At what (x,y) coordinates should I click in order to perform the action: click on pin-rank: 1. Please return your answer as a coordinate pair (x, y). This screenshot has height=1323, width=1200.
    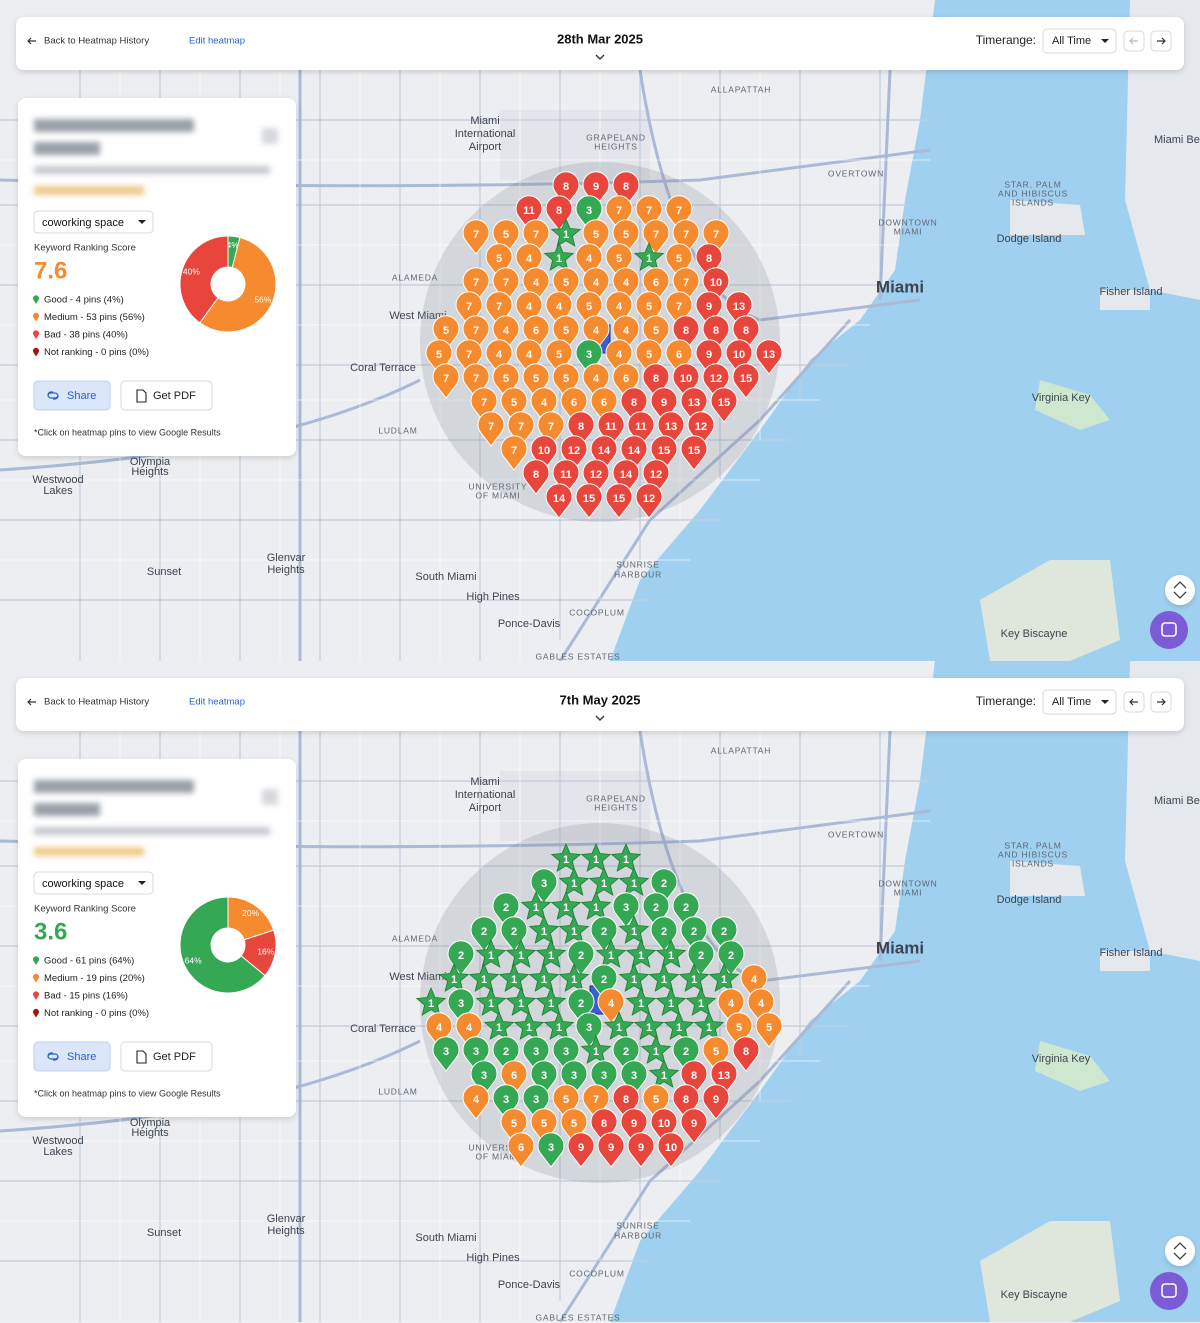
    Looking at the image, I should click on (544, 980).